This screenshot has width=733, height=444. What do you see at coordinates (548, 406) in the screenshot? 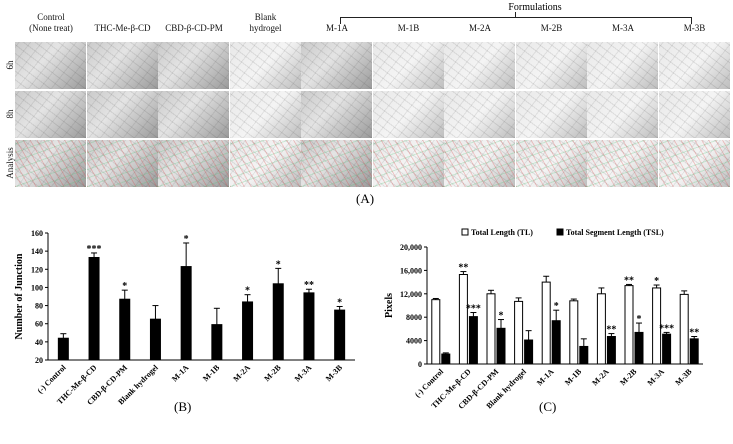
I see `panel-c-label: (C)` at bounding box center [548, 406].